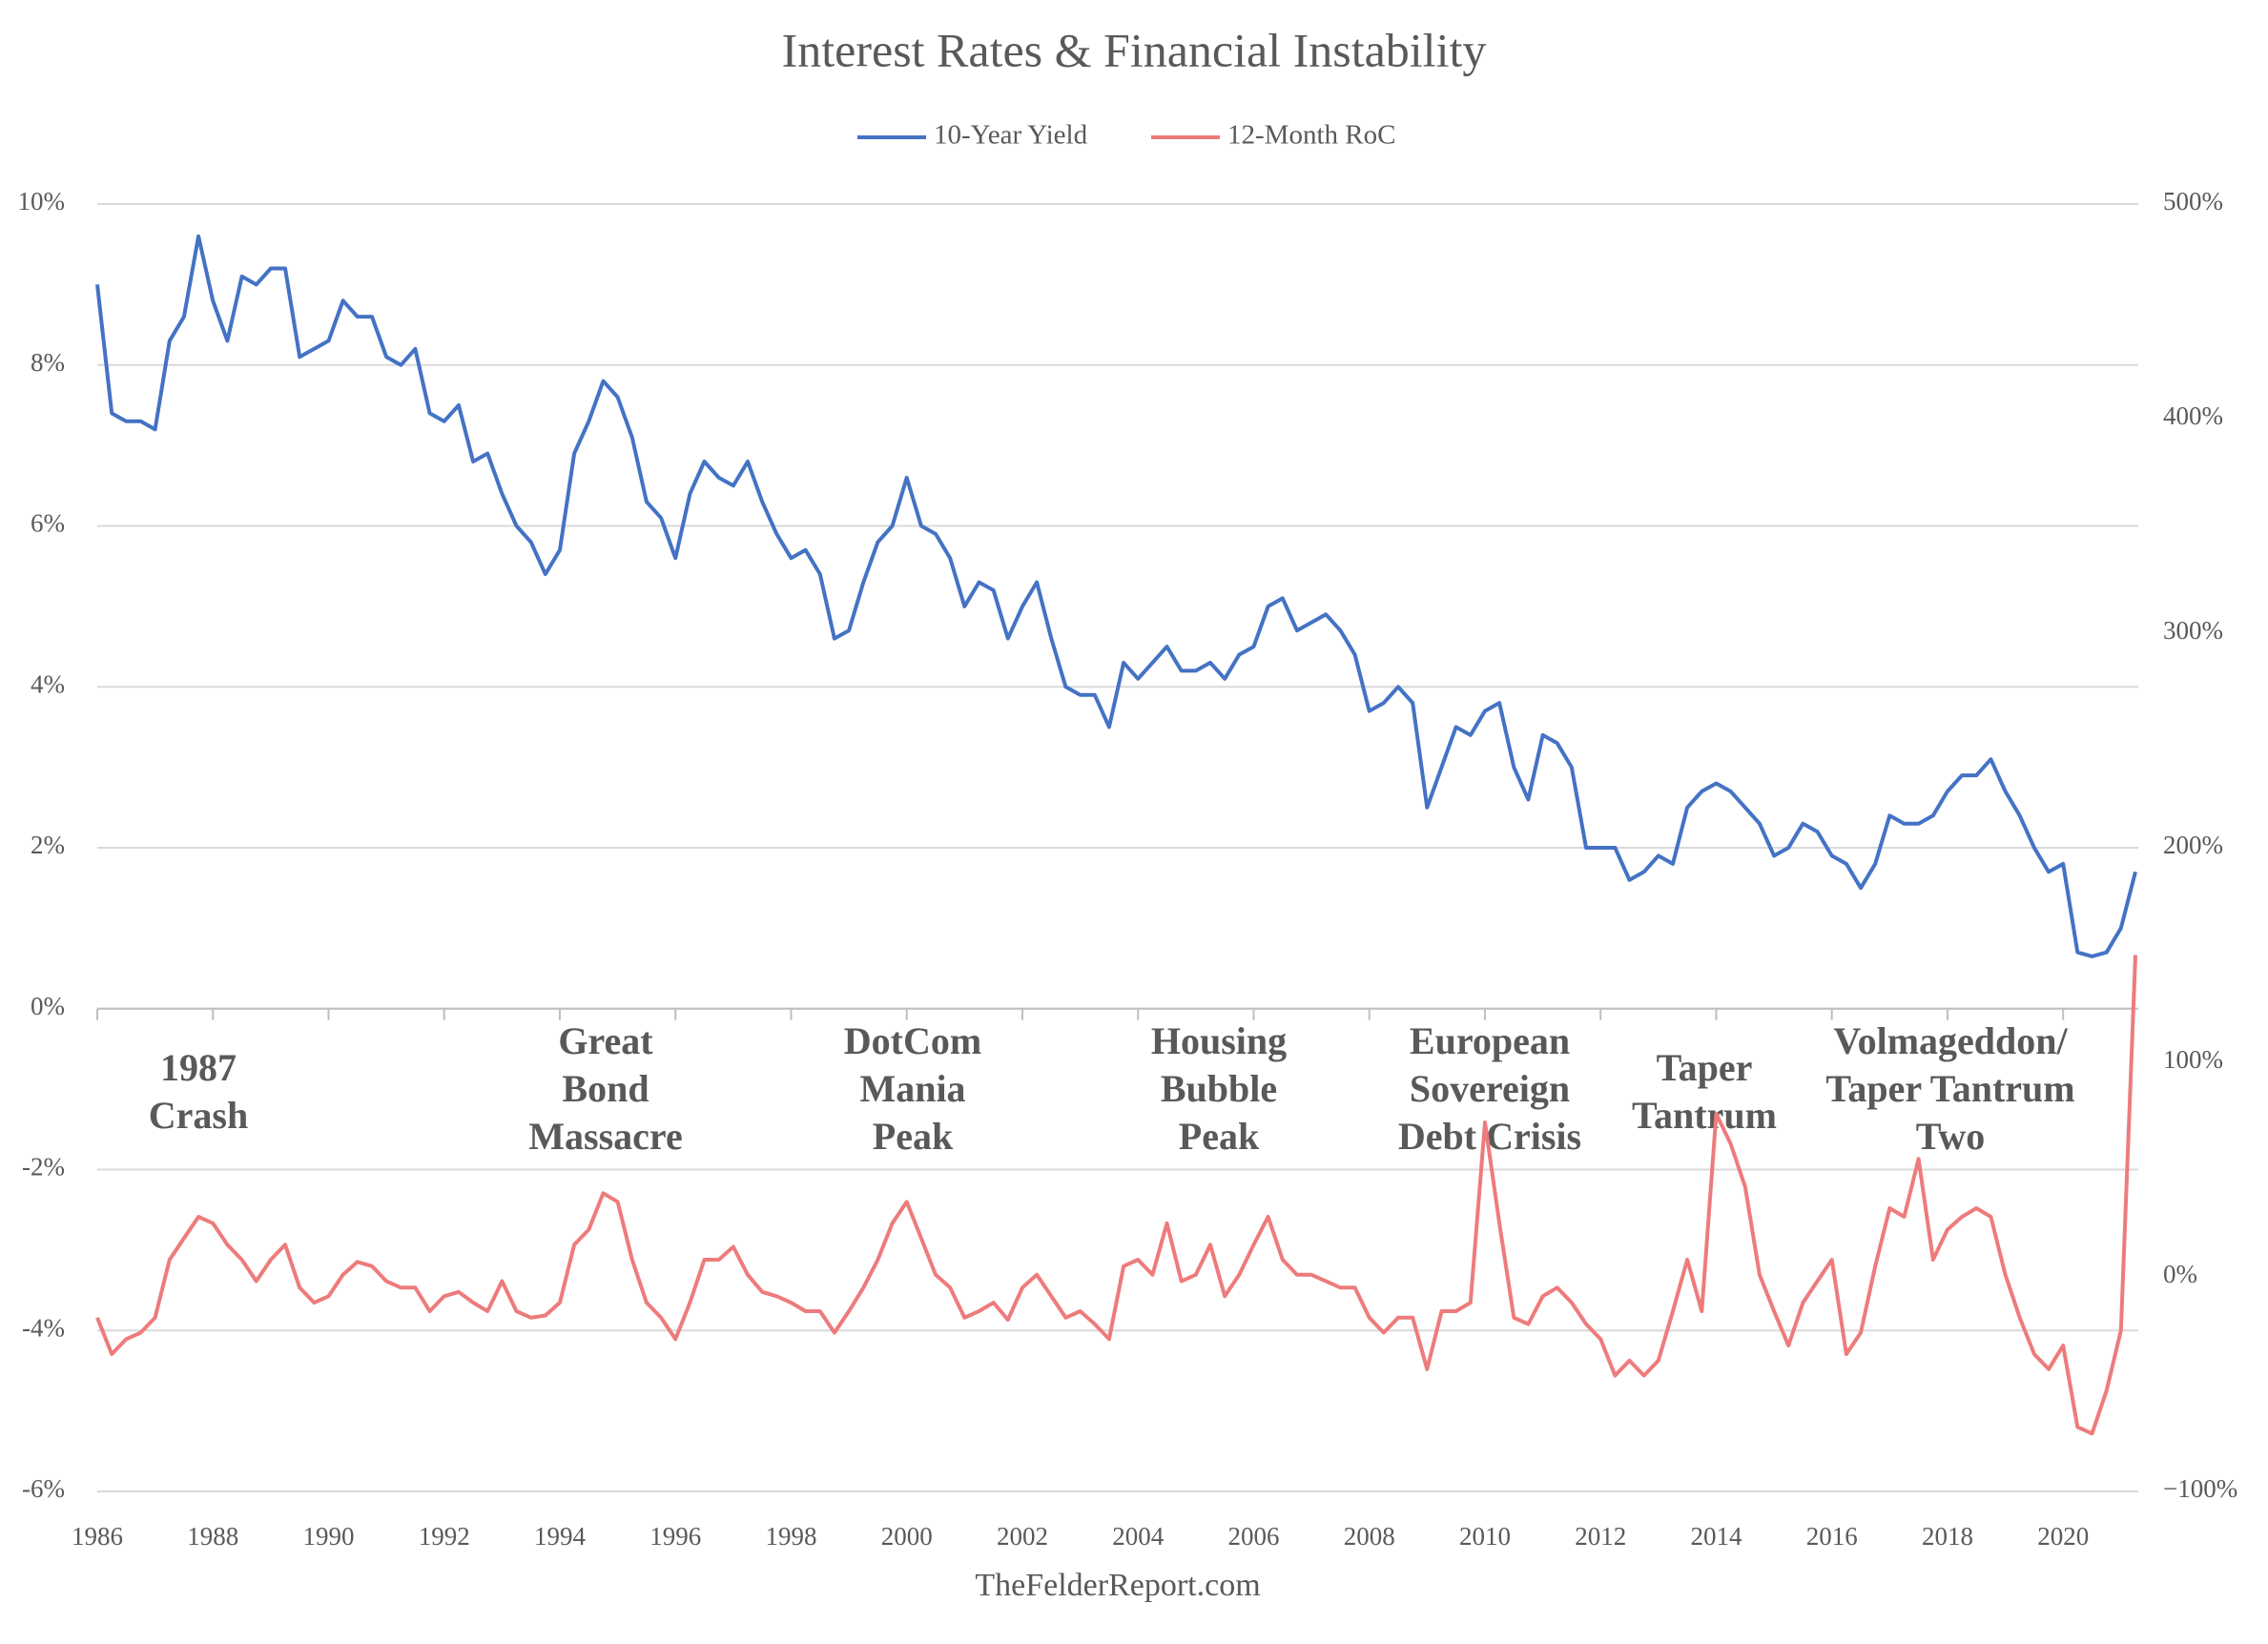  What do you see at coordinates (605, 1136) in the screenshot?
I see `annotation: Massacre` at bounding box center [605, 1136].